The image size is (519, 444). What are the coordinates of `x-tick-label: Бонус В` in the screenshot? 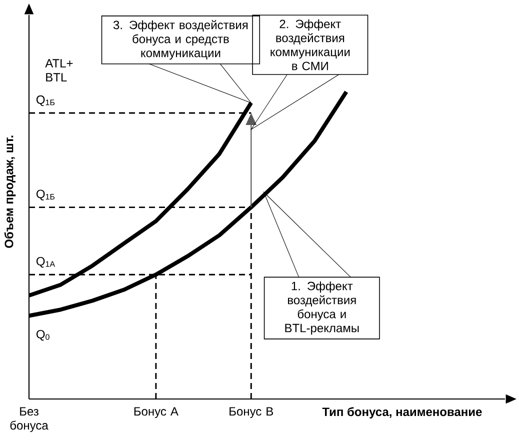 It's located at (252, 412).